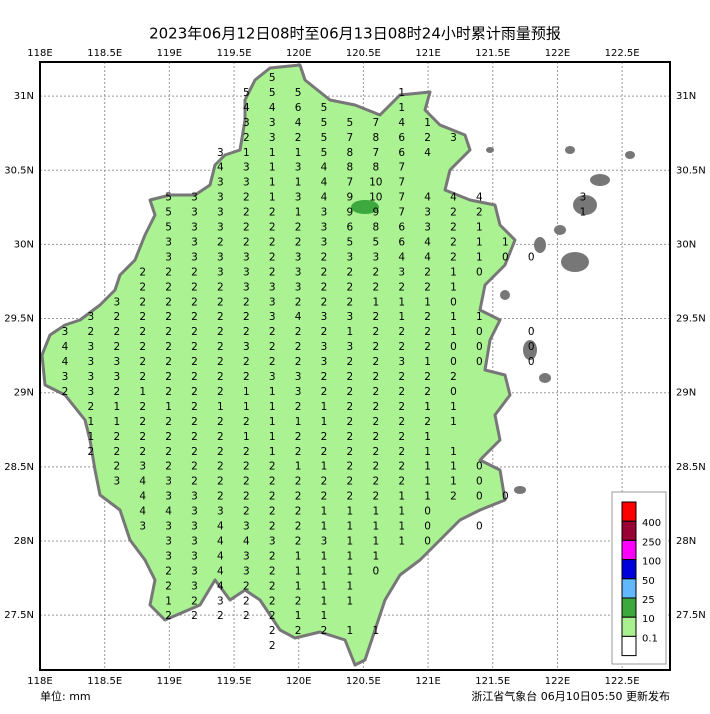 This screenshot has width=710, height=714. What do you see at coordinates (570, 696) in the screenshot?
I see `source-label: 浙江省气象台 06月10日05:50 更新发布` at bounding box center [570, 696].